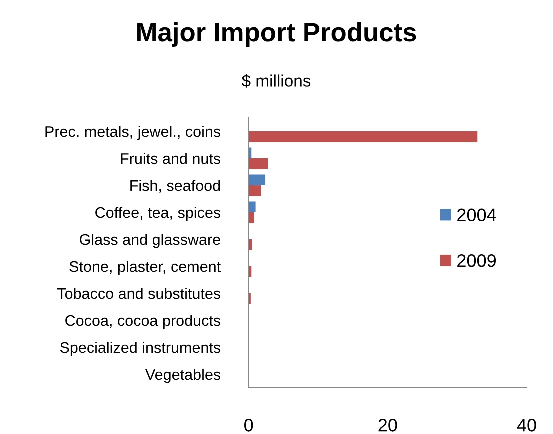  What do you see at coordinates (133, 133) in the screenshot?
I see `y-tick-label: Prec. metals, jewel., coins` at bounding box center [133, 133].